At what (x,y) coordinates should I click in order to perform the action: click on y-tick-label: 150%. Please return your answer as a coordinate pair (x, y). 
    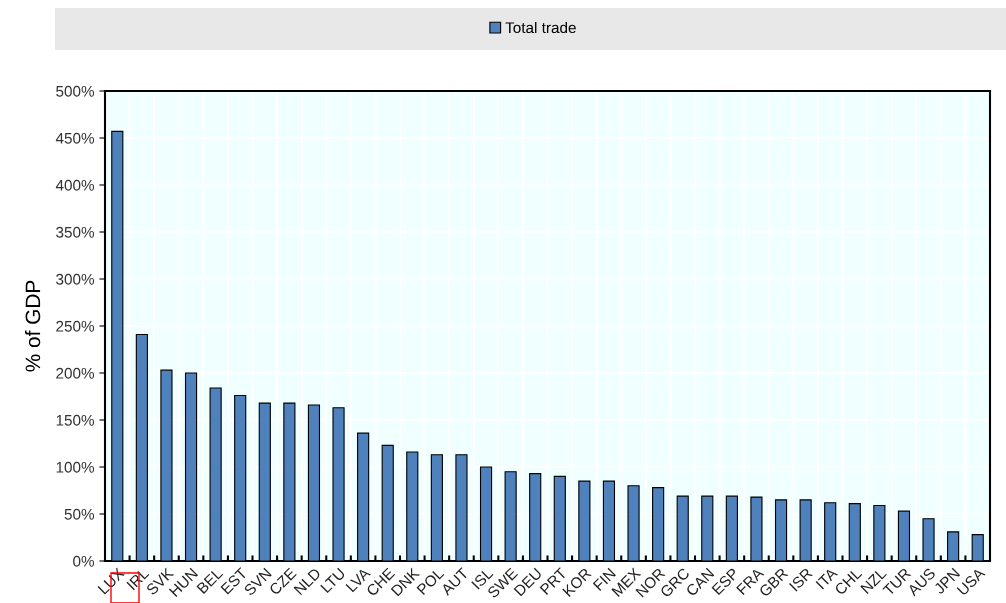
    Looking at the image, I should click on (75, 420).